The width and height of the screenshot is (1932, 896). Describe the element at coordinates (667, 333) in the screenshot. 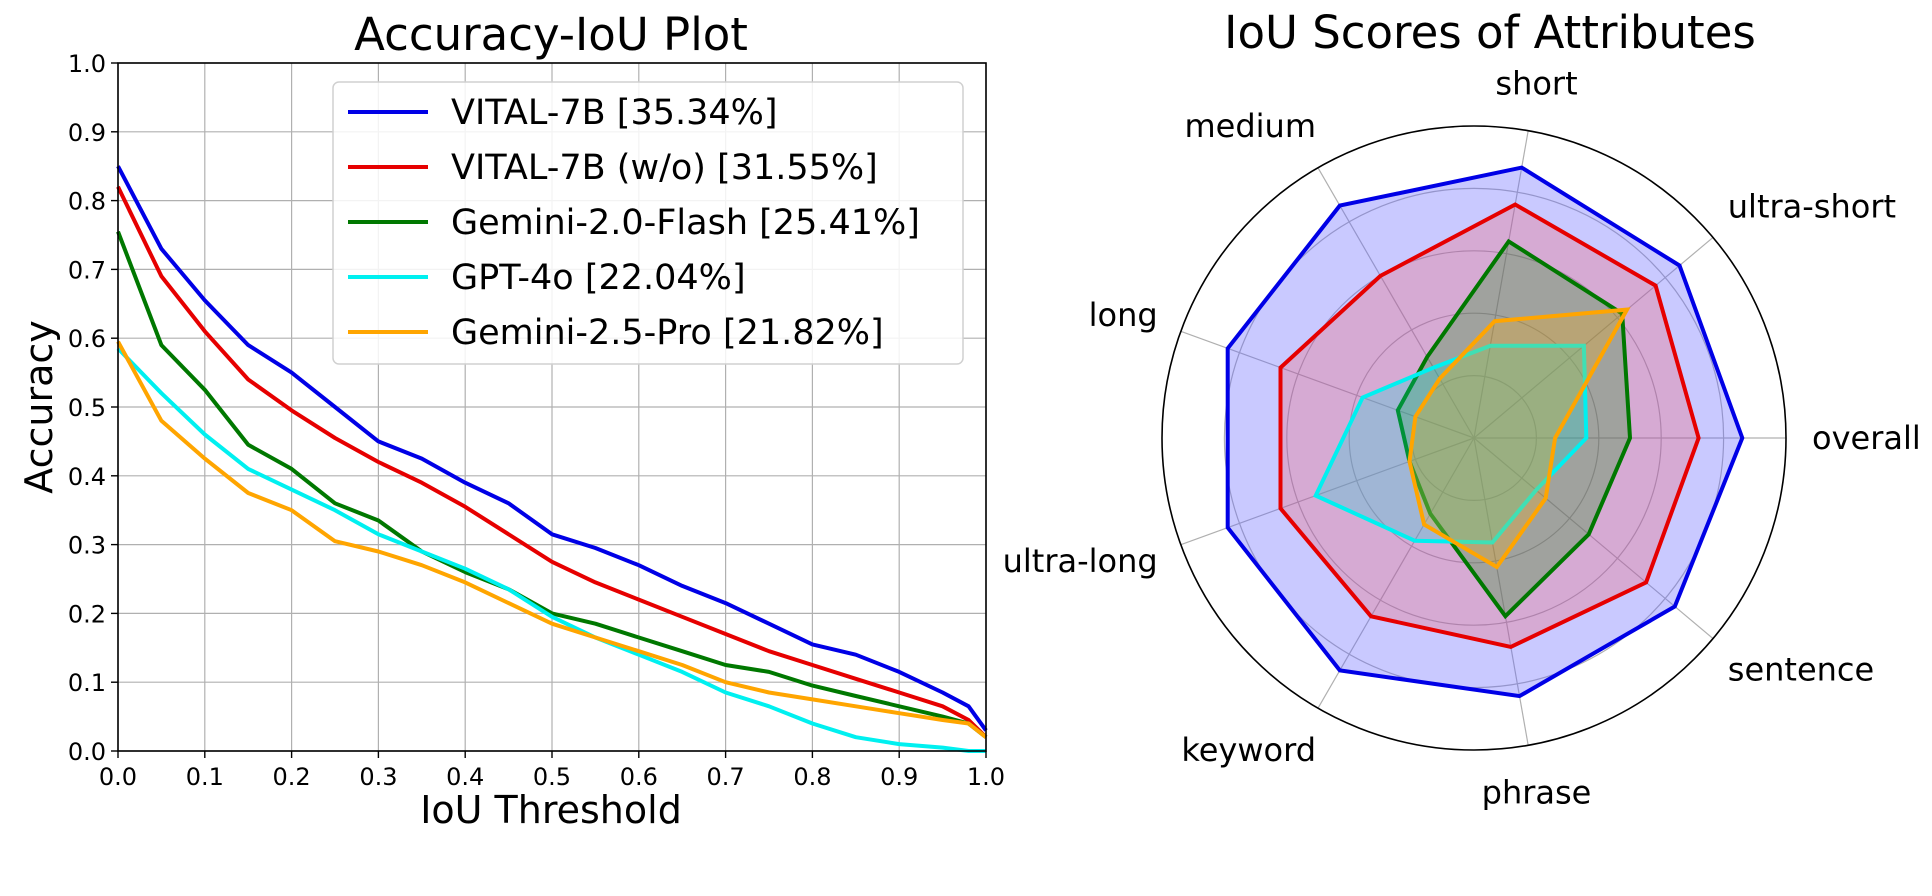

I see `legend-entry: Gemini-2.5-Pro [21.82%]` at that location.